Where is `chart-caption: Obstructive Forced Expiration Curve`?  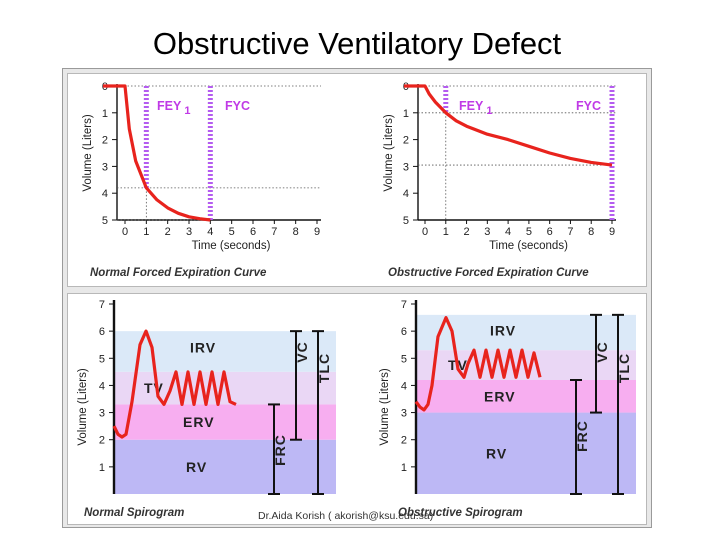
chart-caption: Obstructive Forced Expiration Curve is located at coordinates (488, 273).